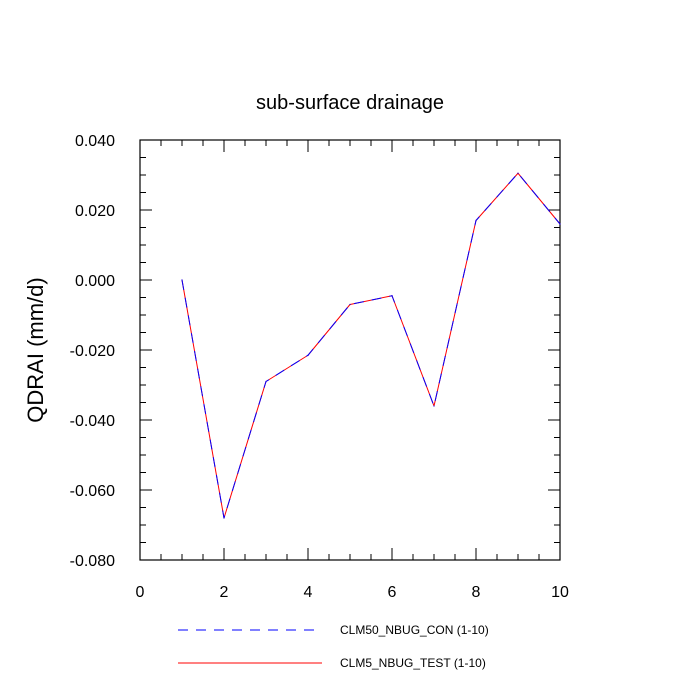 Image resolution: width=700 pixels, height=700 pixels. I want to click on y-axis-label: QDRAI (mm/d), so click(35, 349).